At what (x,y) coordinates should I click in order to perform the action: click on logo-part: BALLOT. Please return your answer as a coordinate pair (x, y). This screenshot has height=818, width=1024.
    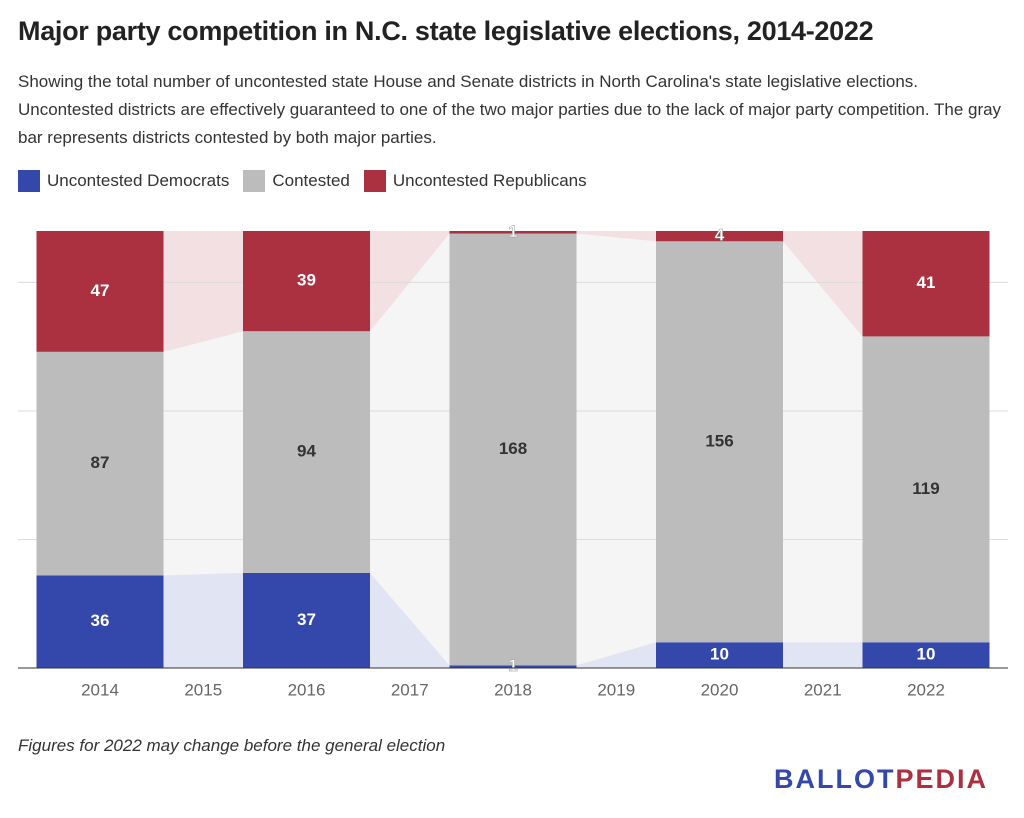
    Looking at the image, I should click on (834, 779).